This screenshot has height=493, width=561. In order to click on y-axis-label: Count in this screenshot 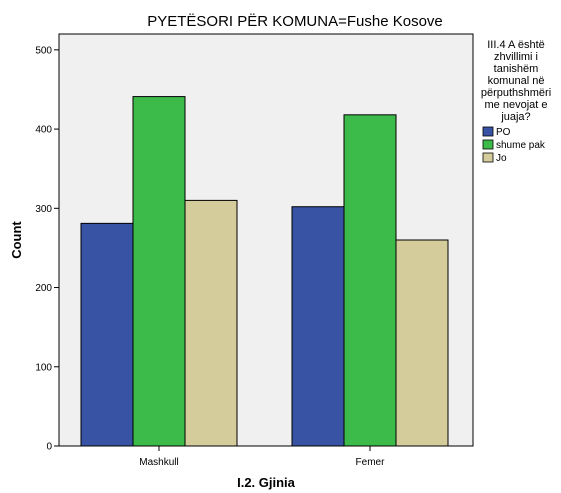, I will do `click(16, 240)`.